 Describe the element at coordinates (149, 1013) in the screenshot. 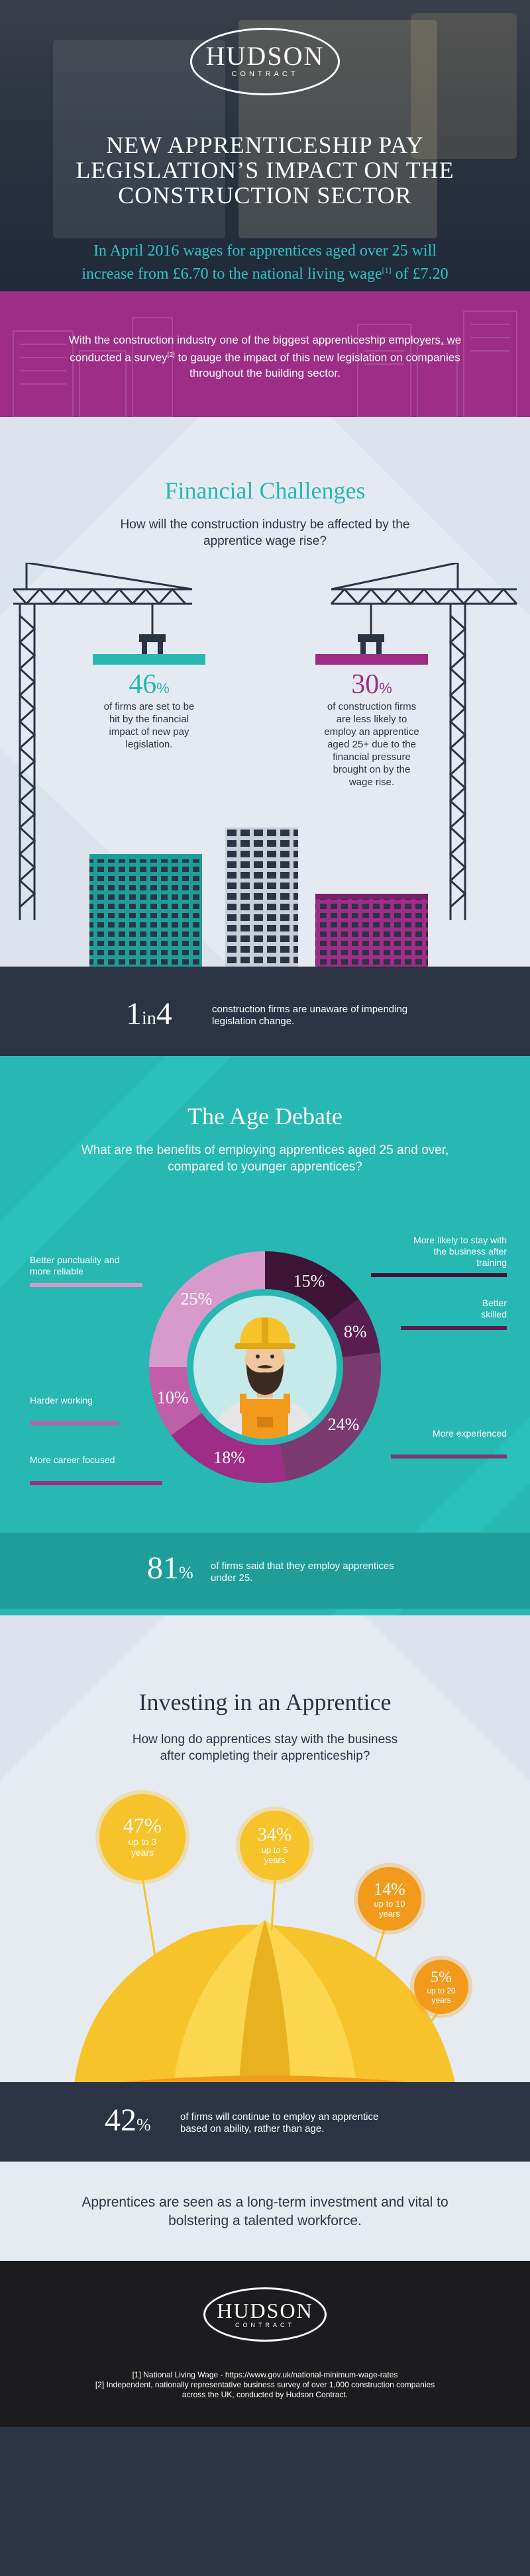

I see `band1-number: 1in4` at that location.